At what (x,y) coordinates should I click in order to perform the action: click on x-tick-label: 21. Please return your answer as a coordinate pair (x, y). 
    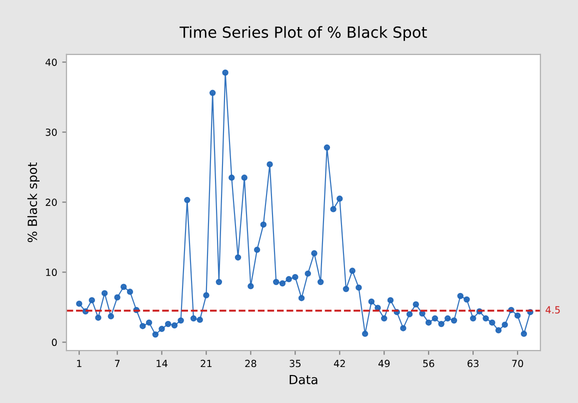
    Looking at the image, I should click on (206, 364).